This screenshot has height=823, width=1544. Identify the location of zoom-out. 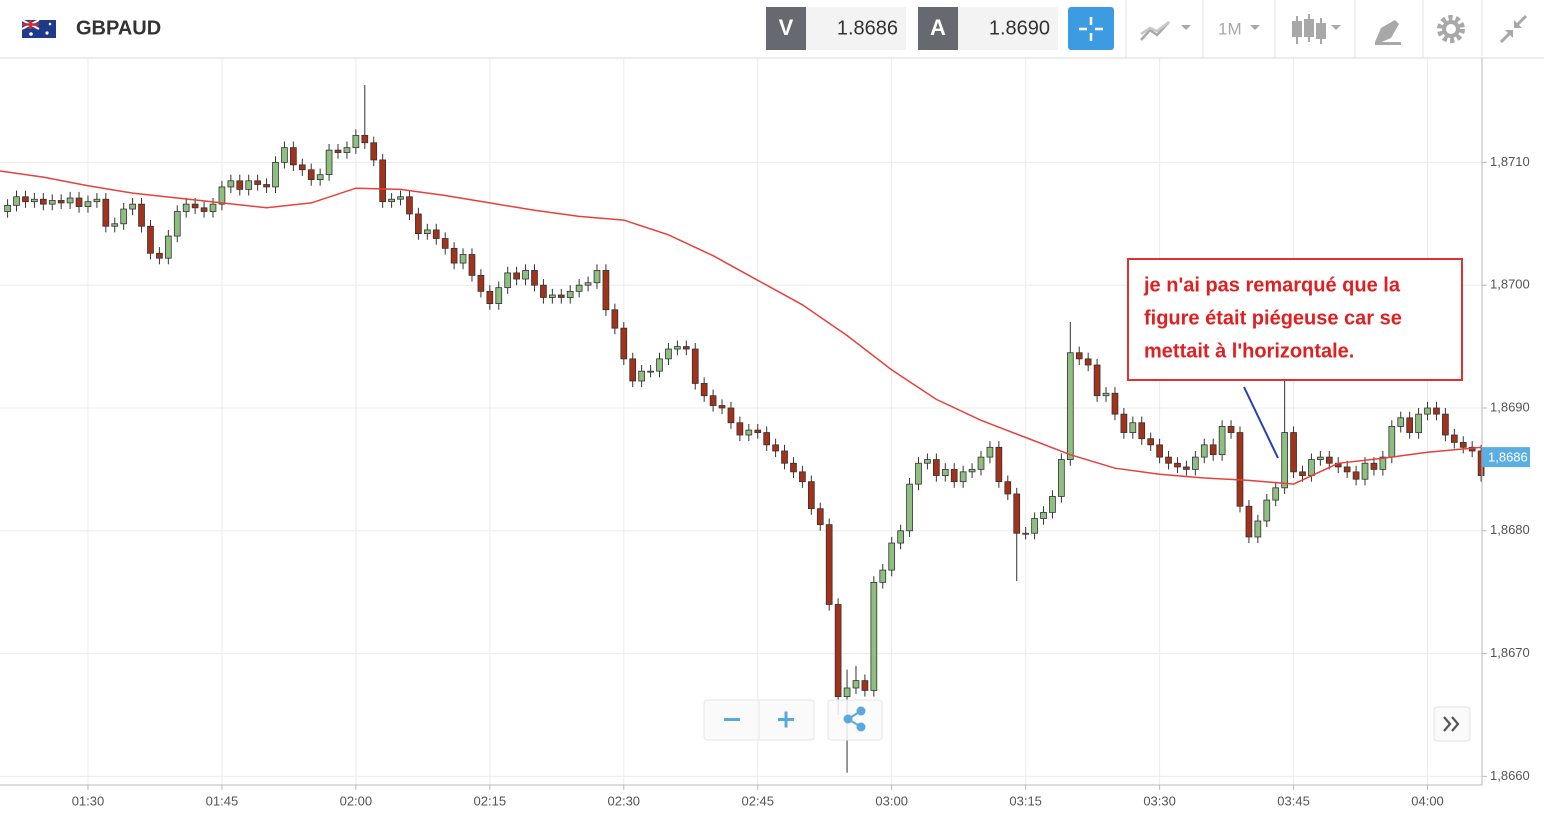
(732, 719).